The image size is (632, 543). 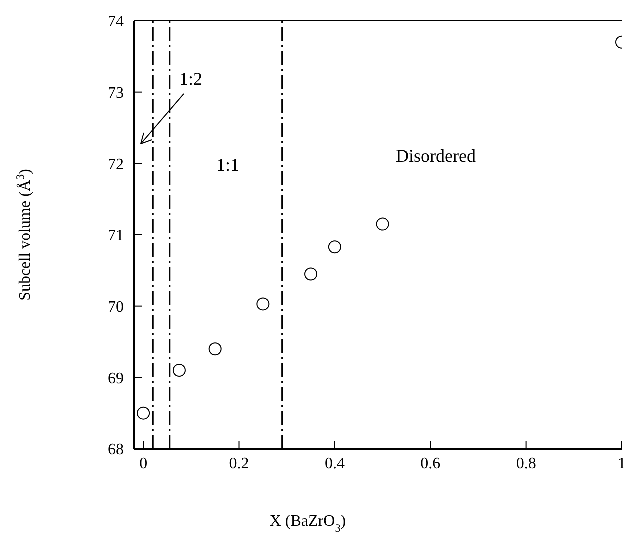 I want to click on x-tick-label: 0, so click(x=144, y=463).